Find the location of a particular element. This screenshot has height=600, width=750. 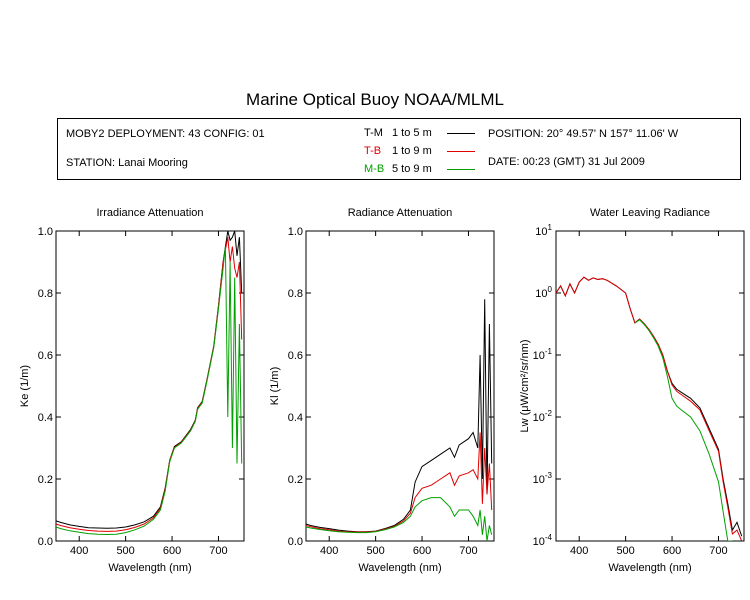

legend-line-tb is located at coordinates (461, 151).